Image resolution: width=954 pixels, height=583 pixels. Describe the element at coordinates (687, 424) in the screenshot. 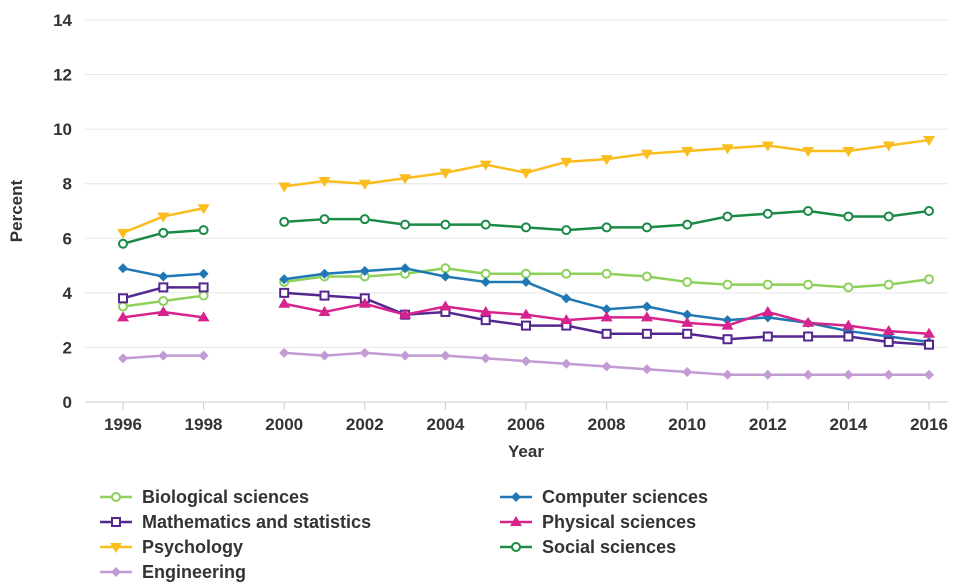

I see `x-tick-label: 2010` at that location.